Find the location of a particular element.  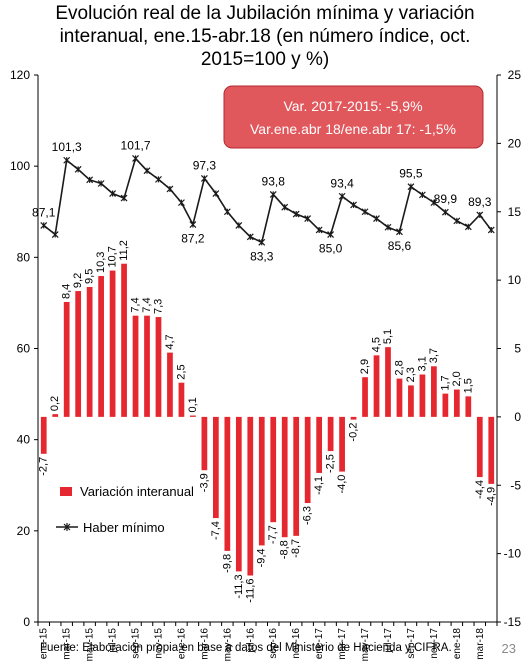

line-data-label: 93,8 is located at coordinates (274, 181).